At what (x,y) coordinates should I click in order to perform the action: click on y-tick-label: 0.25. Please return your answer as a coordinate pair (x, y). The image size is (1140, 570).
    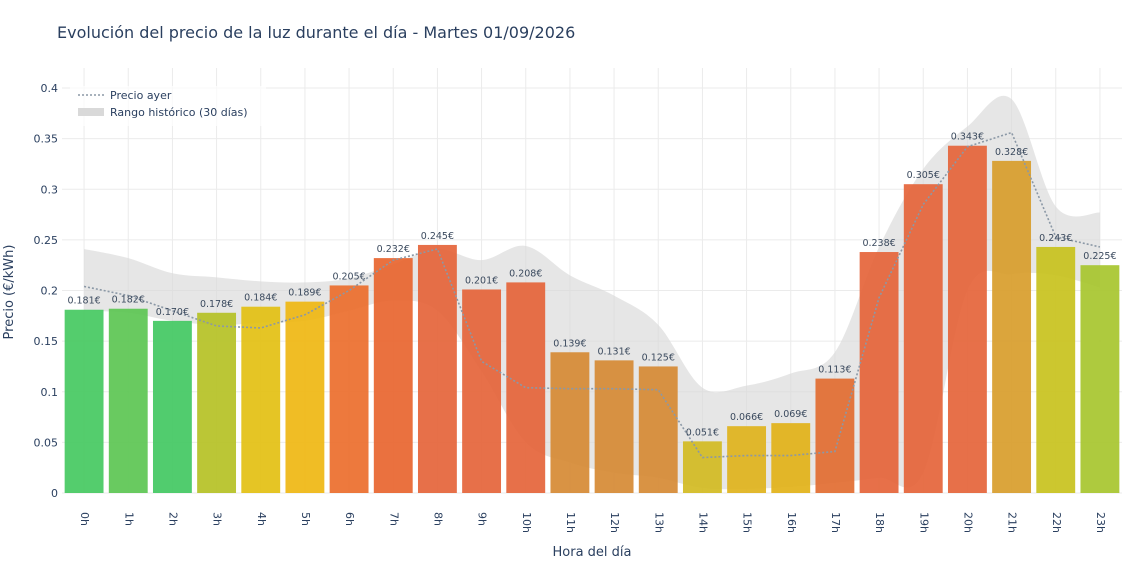
    Looking at the image, I should click on (46, 240).